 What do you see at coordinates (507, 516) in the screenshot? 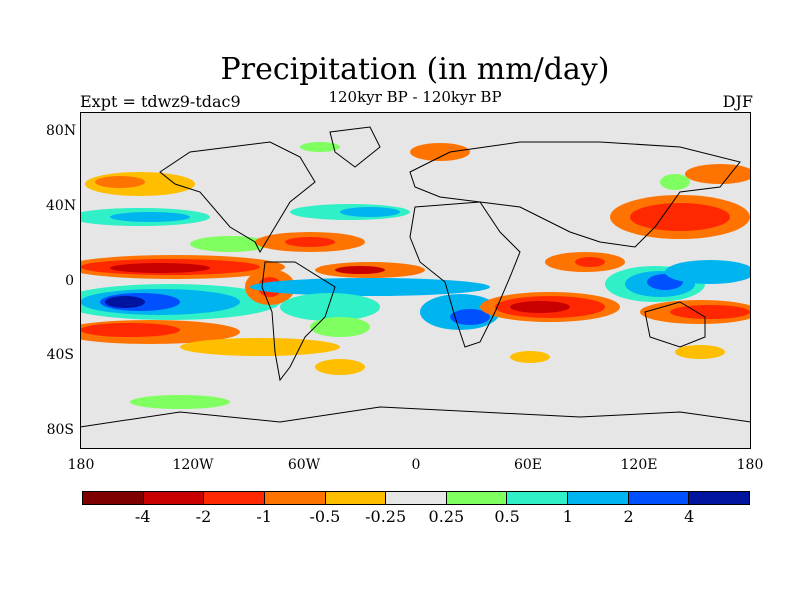
I see `colorbar-label: 0.5` at bounding box center [507, 516].